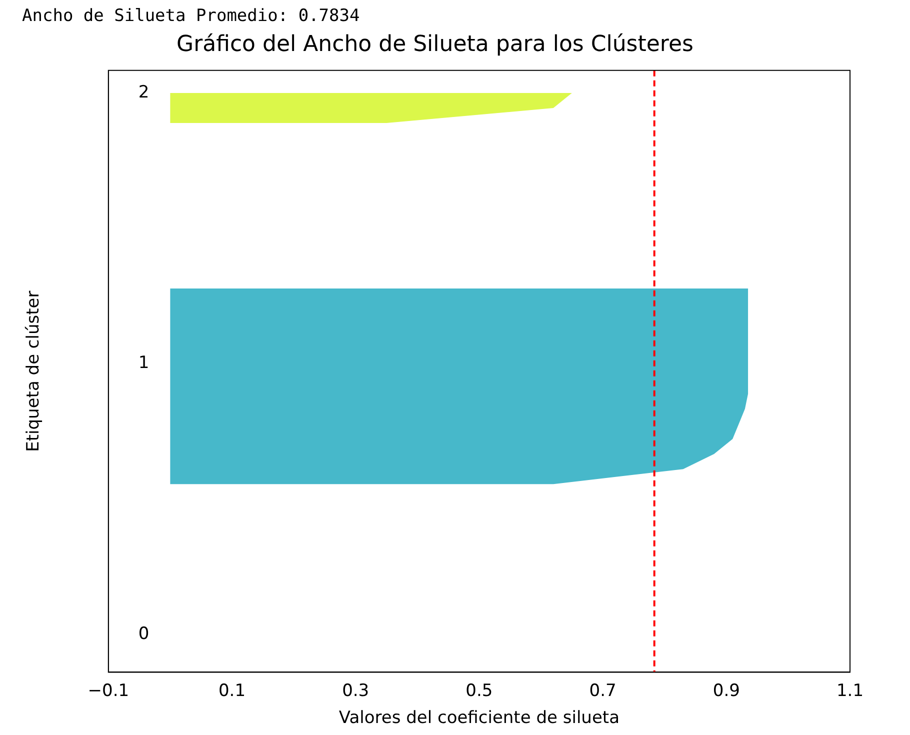 This screenshot has width=910, height=735. I want to click on x-tick-label: 0.7, so click(602, 690).